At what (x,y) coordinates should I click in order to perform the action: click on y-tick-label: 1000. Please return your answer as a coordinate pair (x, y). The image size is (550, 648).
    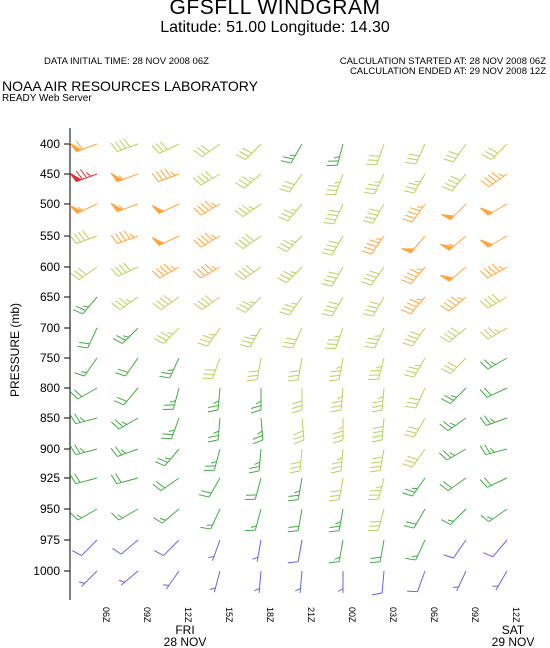
    Looking at the image, I should click on (46, 571).